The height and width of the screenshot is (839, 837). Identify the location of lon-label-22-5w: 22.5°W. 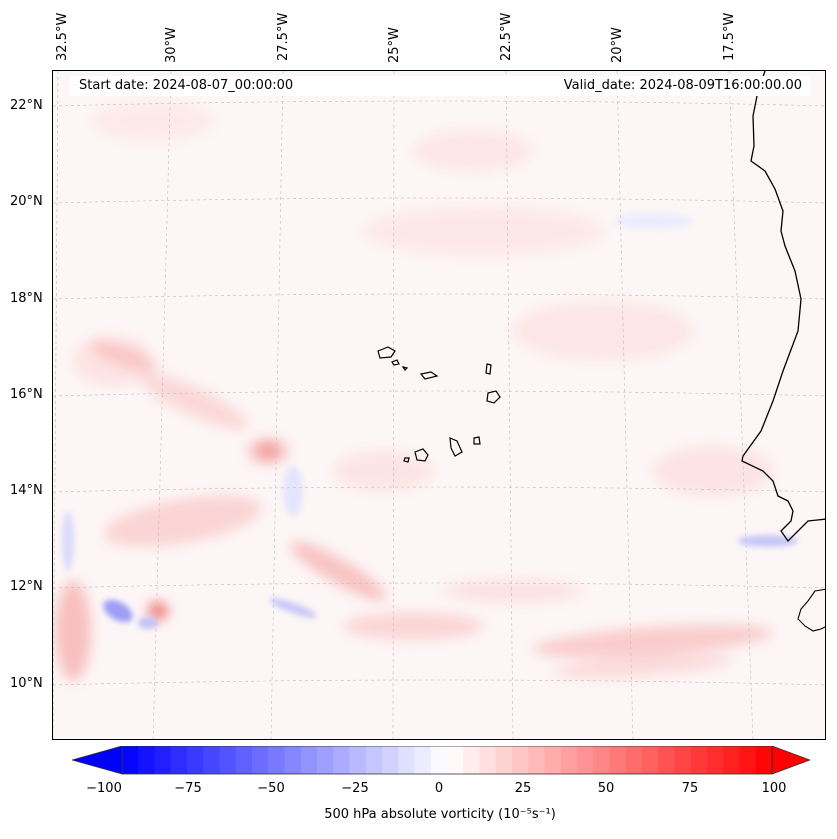
(506, 36).